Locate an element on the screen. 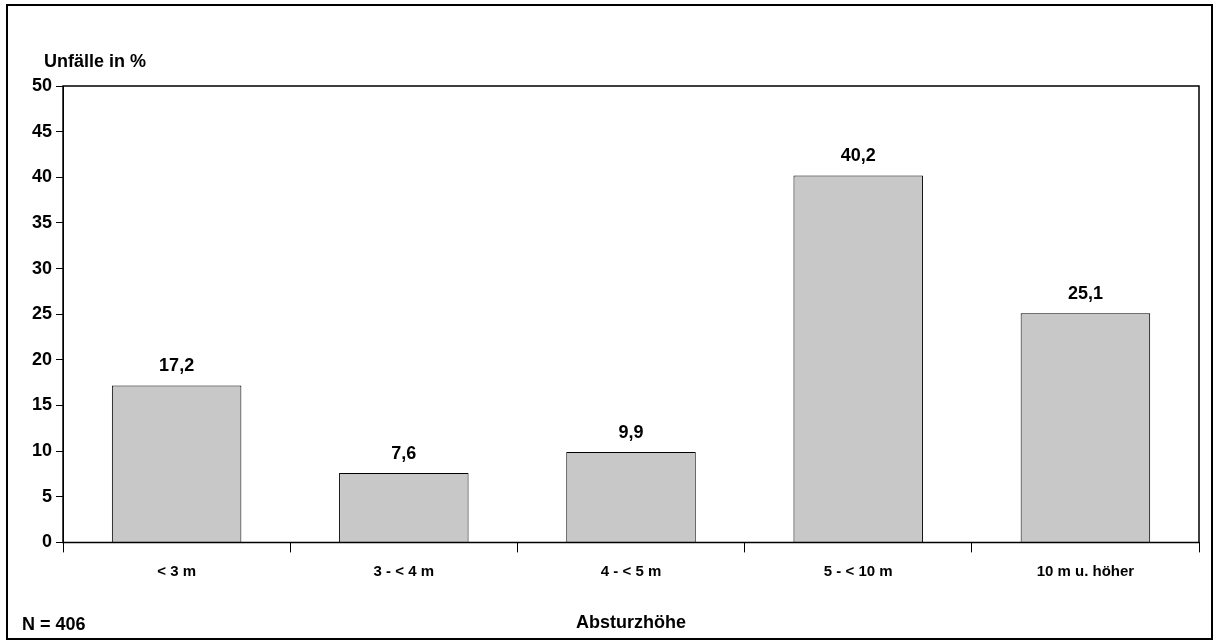  x-tick-label: 5 - < 10 m is located at coordinates (858, 570).